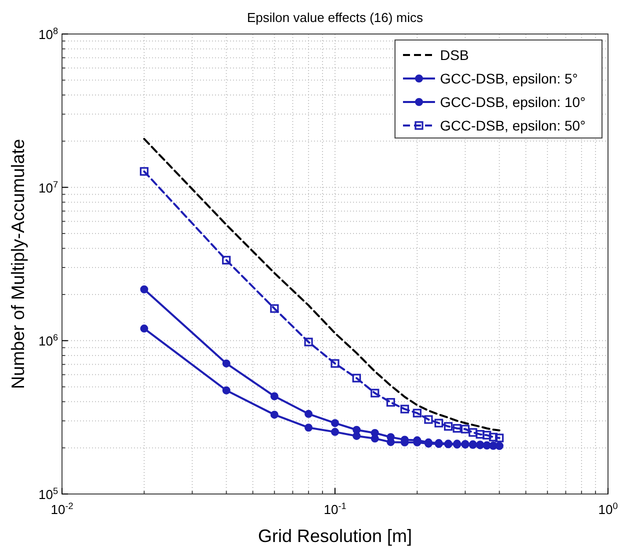 This screenshot has width=630, height=552. I want to click on y-tick-label: 10$^{6}$, so click(48, 340).